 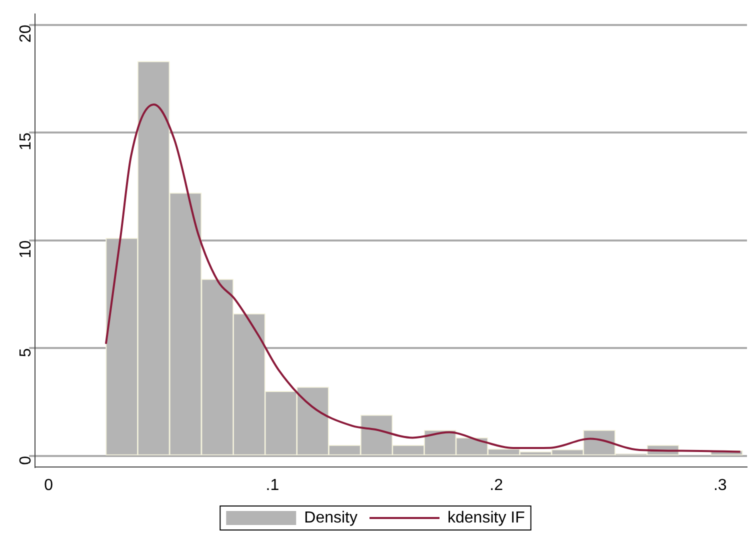 What do you see at coordinates (497, 485) in the screenshot?
I see `x-tick-label: .2` at bounding box center [497, 485].